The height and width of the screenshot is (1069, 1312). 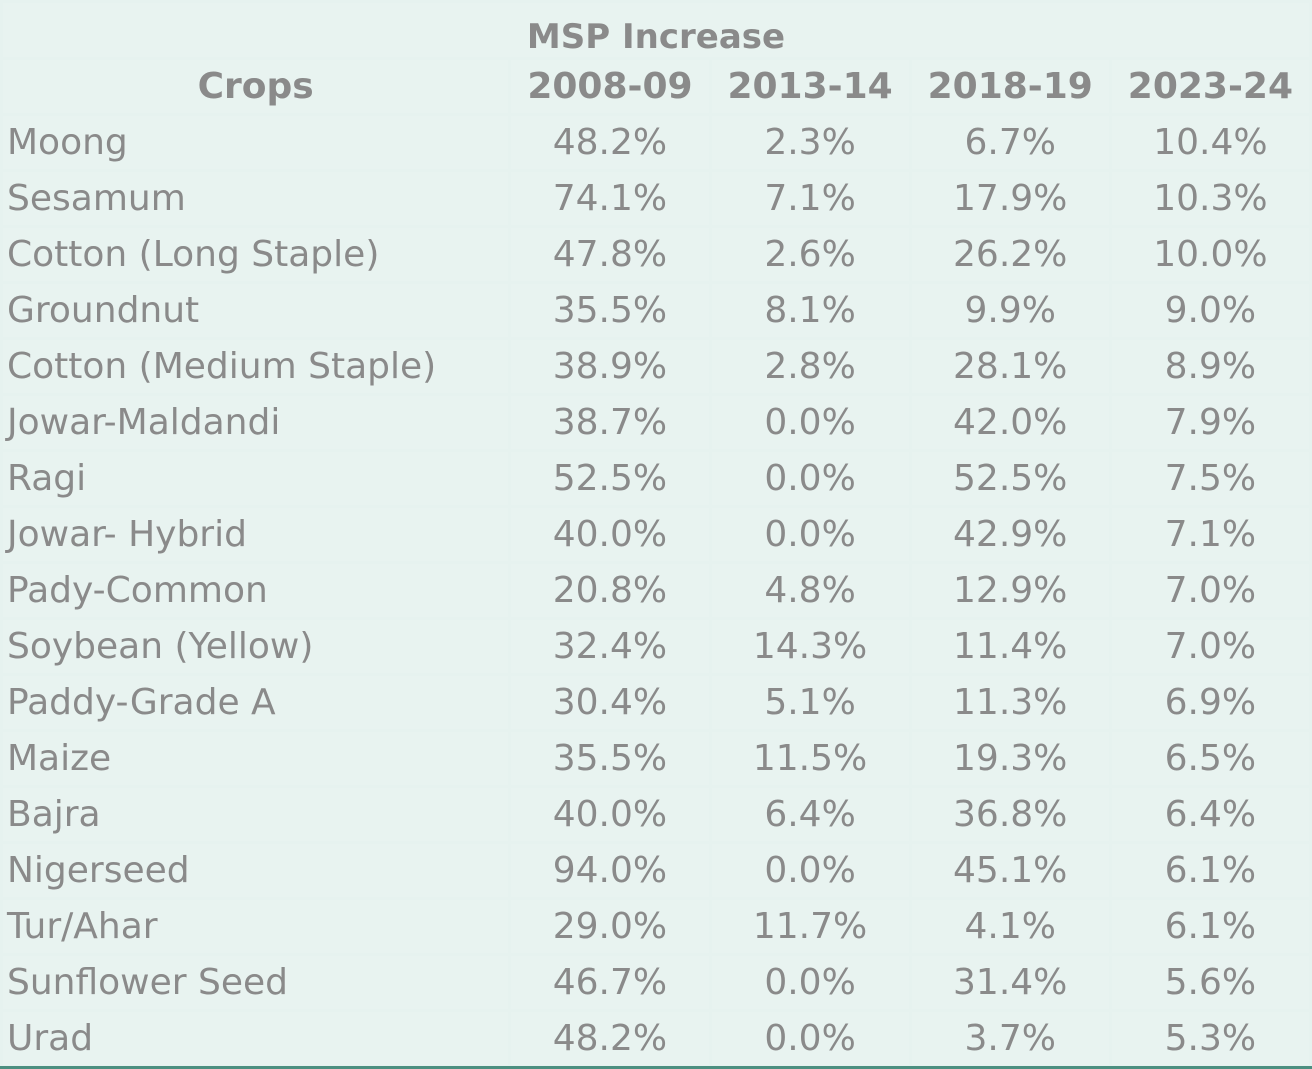 I want to click on msp-value-cell: 7.5%, so click(x=1210, y=478).